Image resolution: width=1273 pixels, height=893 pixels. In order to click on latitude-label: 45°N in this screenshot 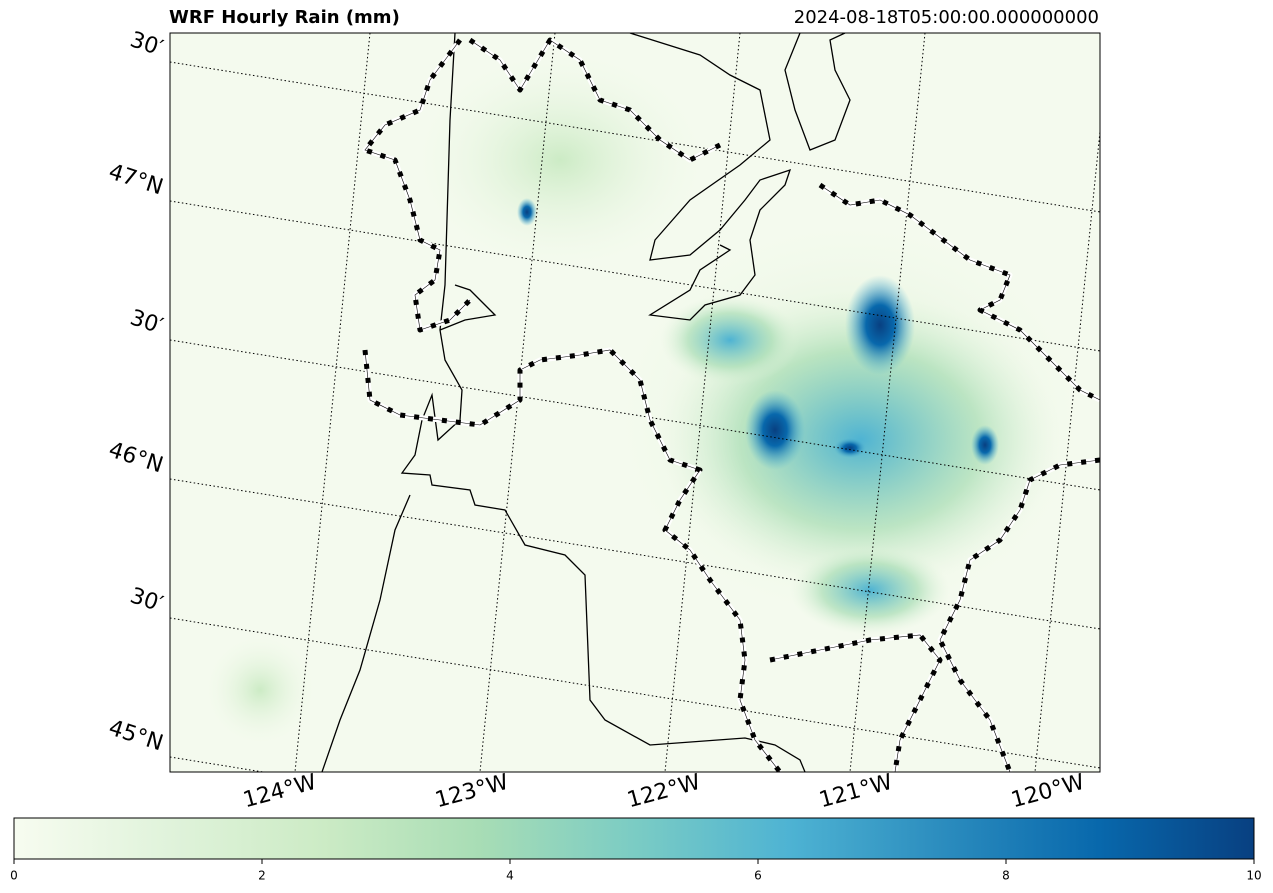, I will do `click(136, 736)`.